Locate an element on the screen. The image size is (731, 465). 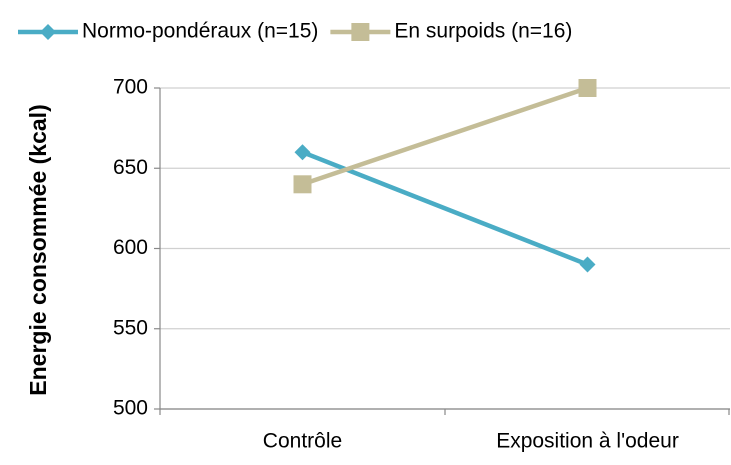
legend-label: En surpoids (n=16) is located at coordinates (483, 31).